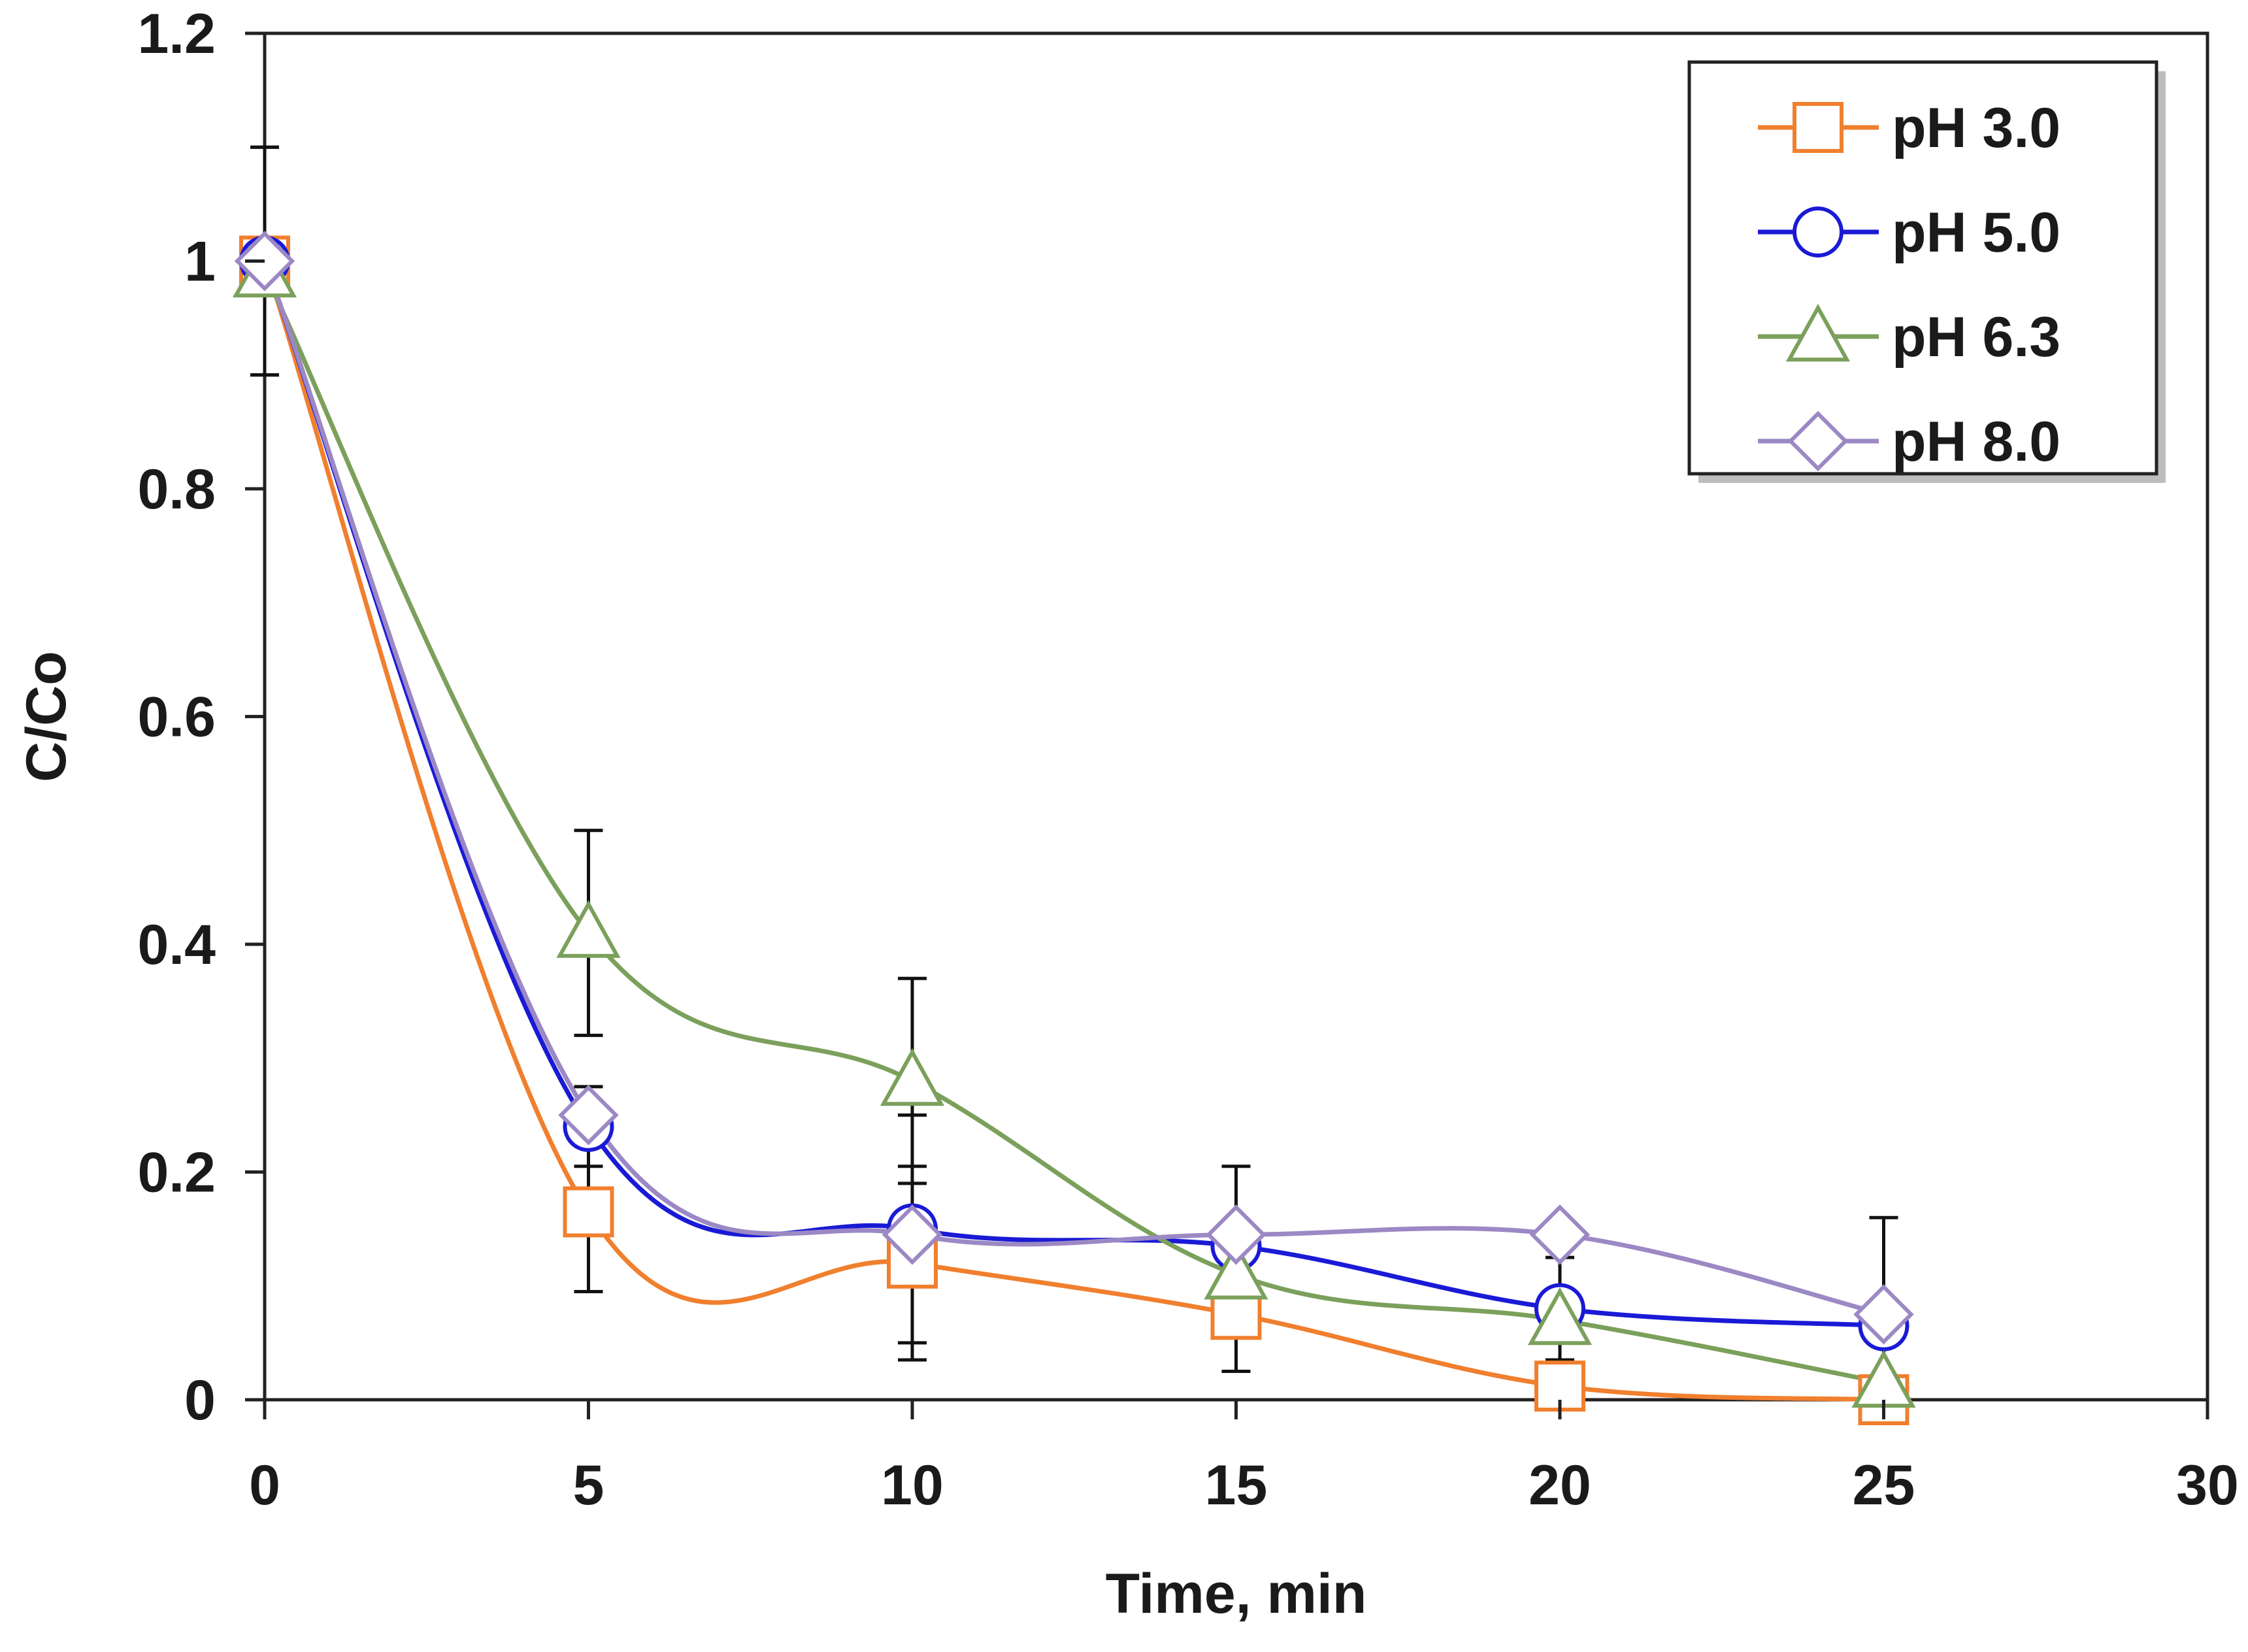 Image resolution: width=2248 pixels, height=1652 pixels. Describe the element at coordinates (1976, 233) in the screenshot. I see `legend-label: pH 5.0` at that location.